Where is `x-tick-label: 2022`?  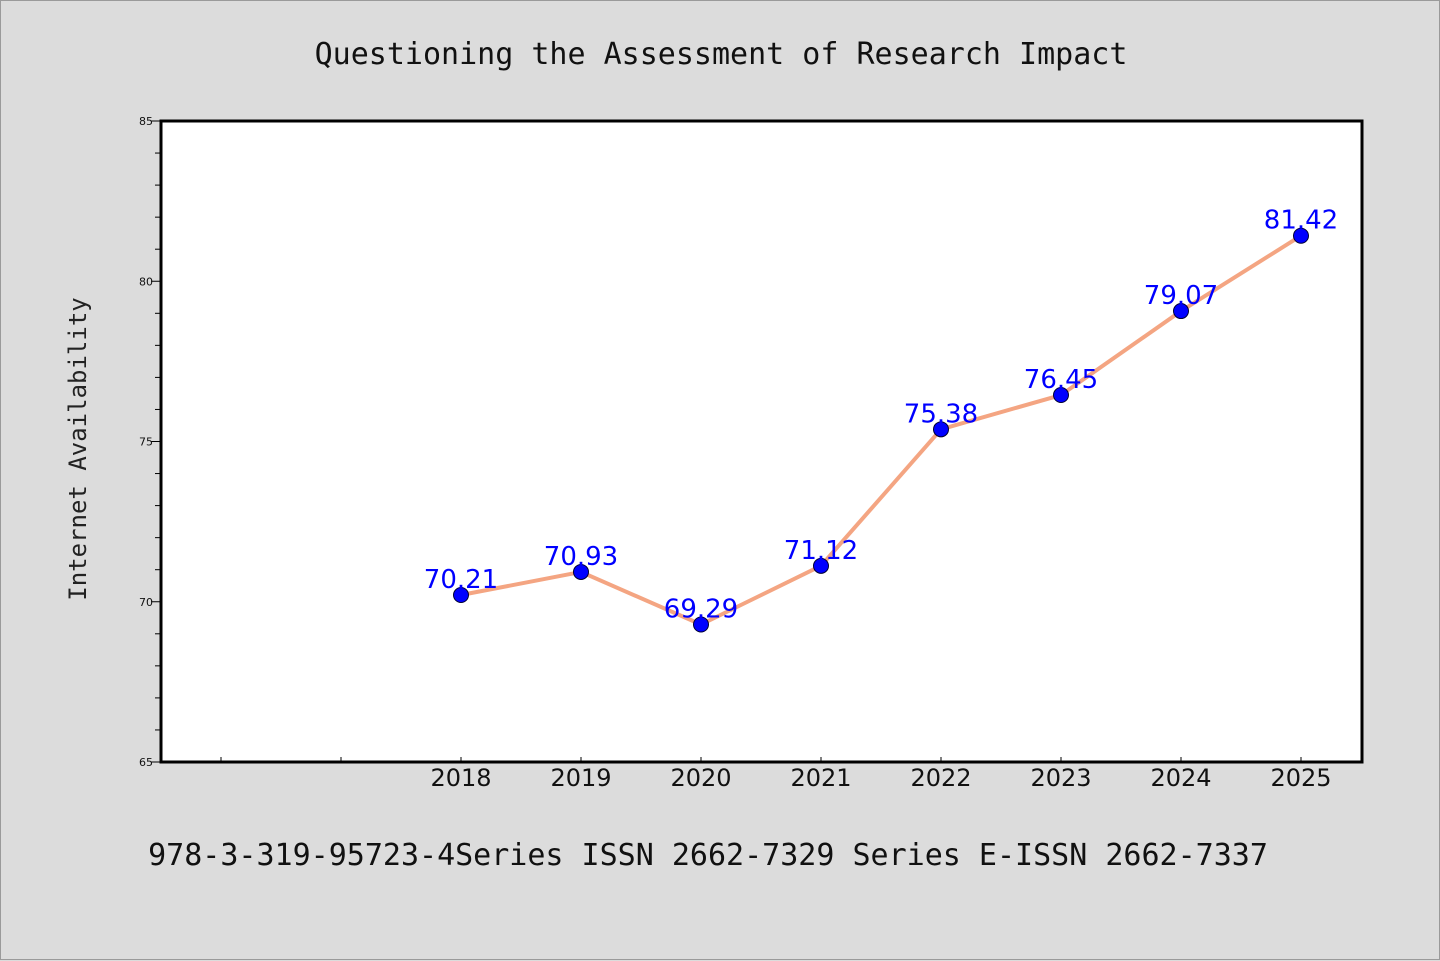
x-tick-label: 2022 is located at coordinates (940, 778).